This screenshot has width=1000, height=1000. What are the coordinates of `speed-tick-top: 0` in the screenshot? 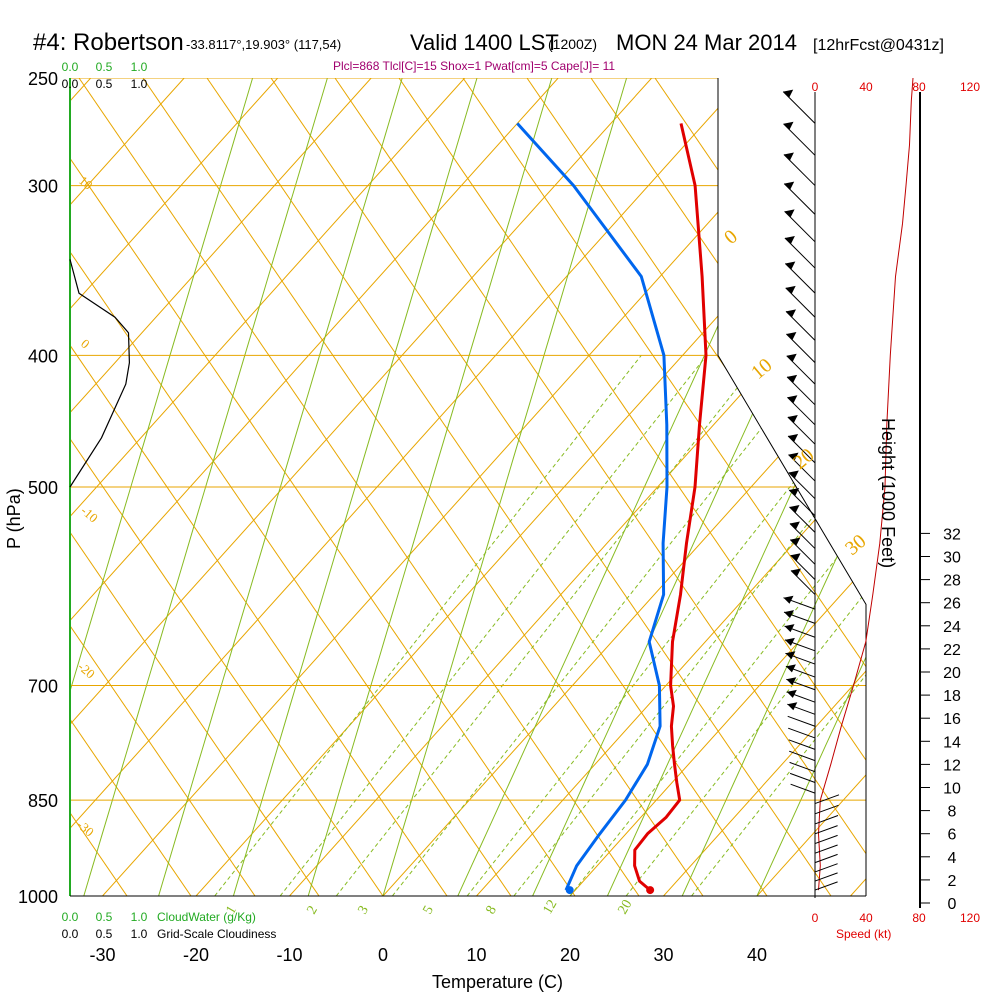 It's located at (815, 87).